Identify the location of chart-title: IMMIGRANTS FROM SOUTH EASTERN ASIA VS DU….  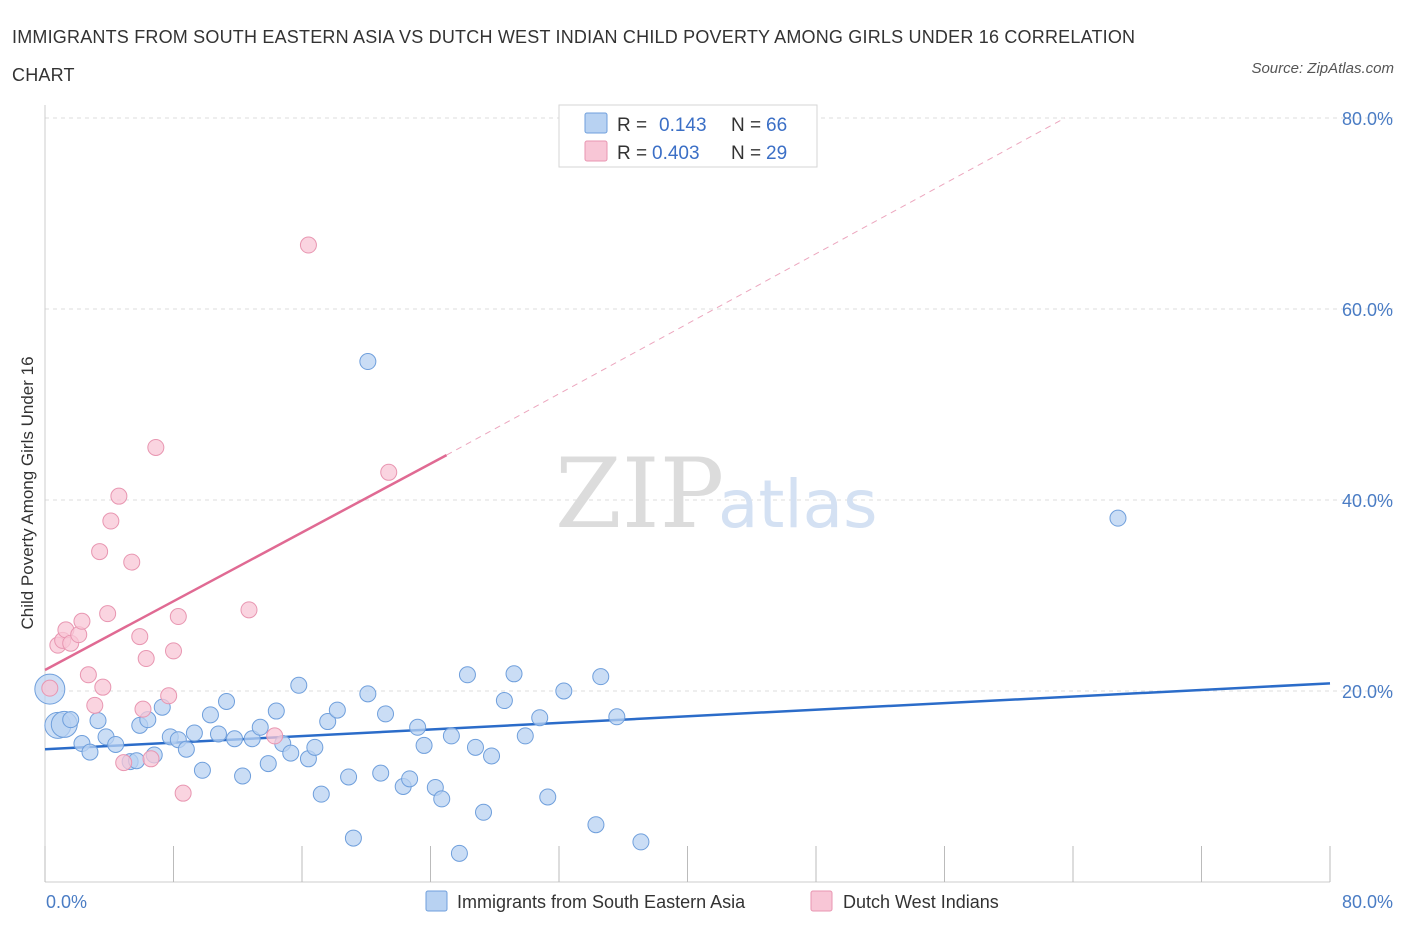
(574, 56).